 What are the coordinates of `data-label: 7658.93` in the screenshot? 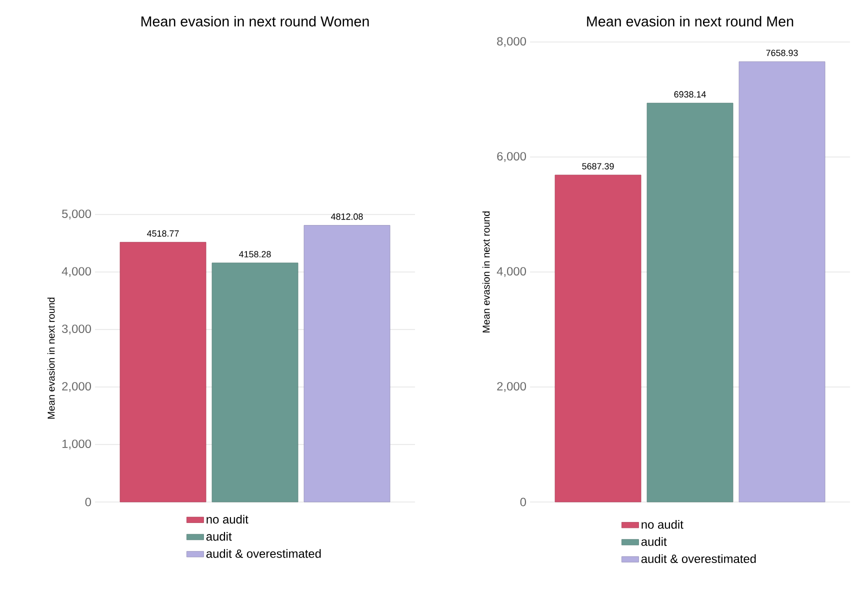 It's located at (782, 53).